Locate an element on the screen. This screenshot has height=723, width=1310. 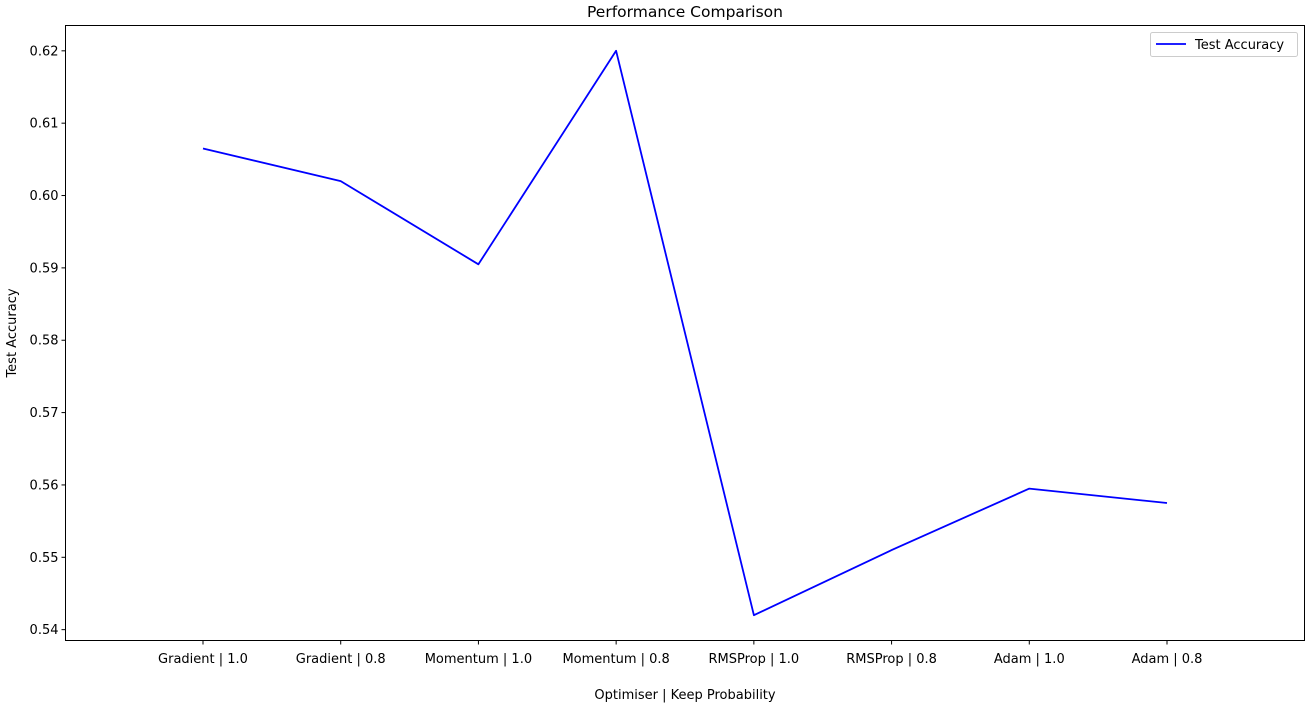
y-tick-label: 0.55 is located at coordinates (44, 558).